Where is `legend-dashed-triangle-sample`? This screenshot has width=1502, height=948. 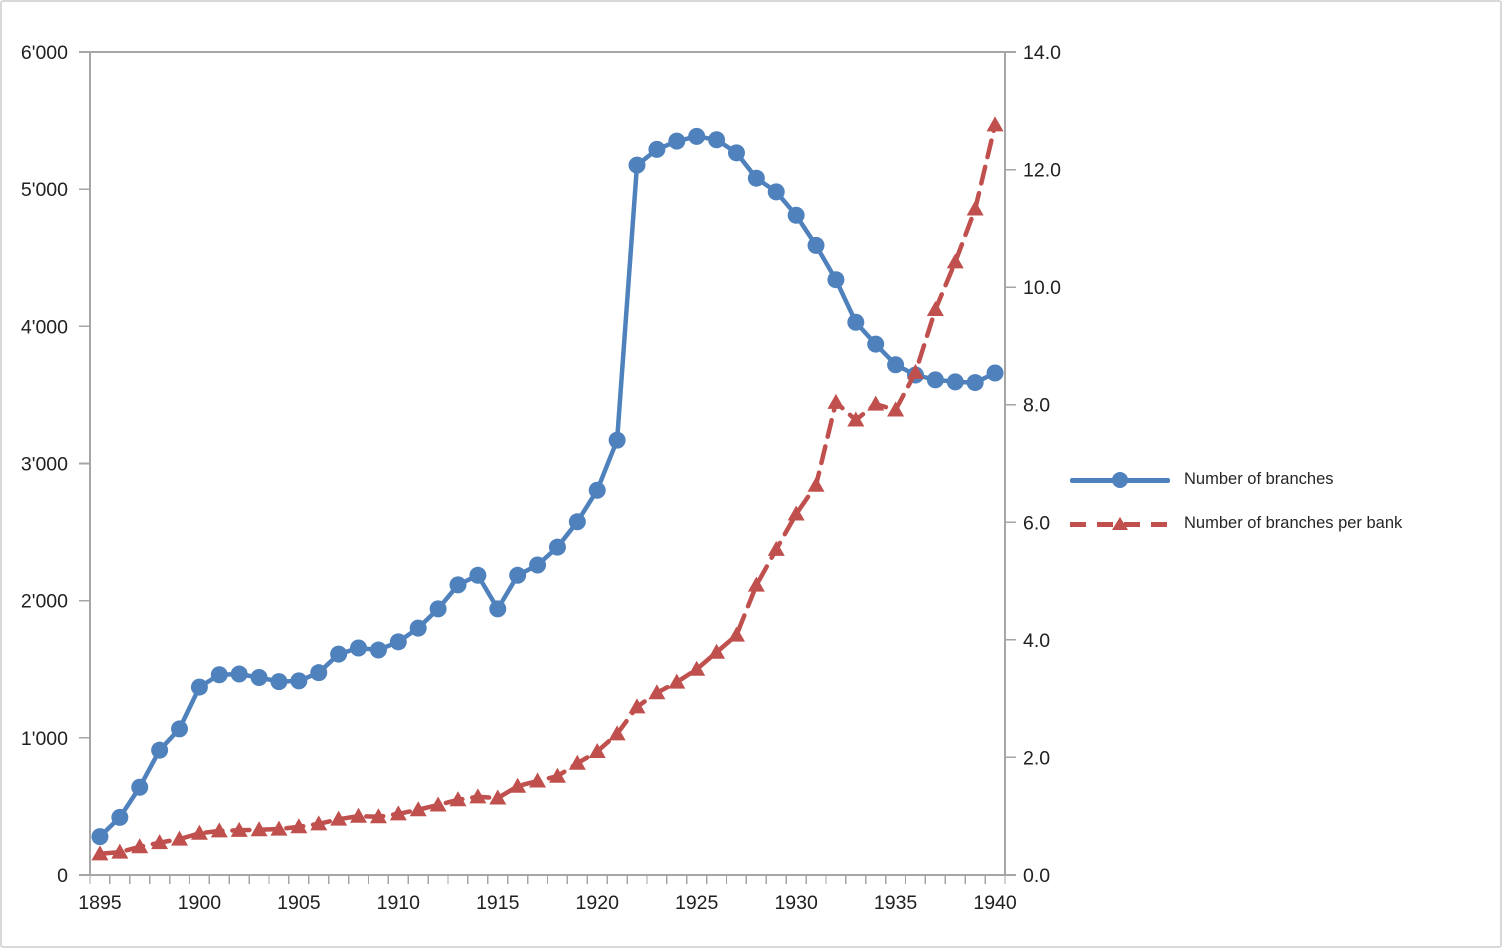 legend-dashed-triangle-sample is located at coordinates (1120, 524).